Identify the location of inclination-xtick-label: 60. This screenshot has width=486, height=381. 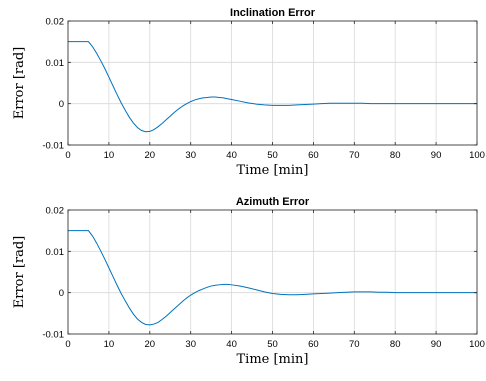
(313, 155).